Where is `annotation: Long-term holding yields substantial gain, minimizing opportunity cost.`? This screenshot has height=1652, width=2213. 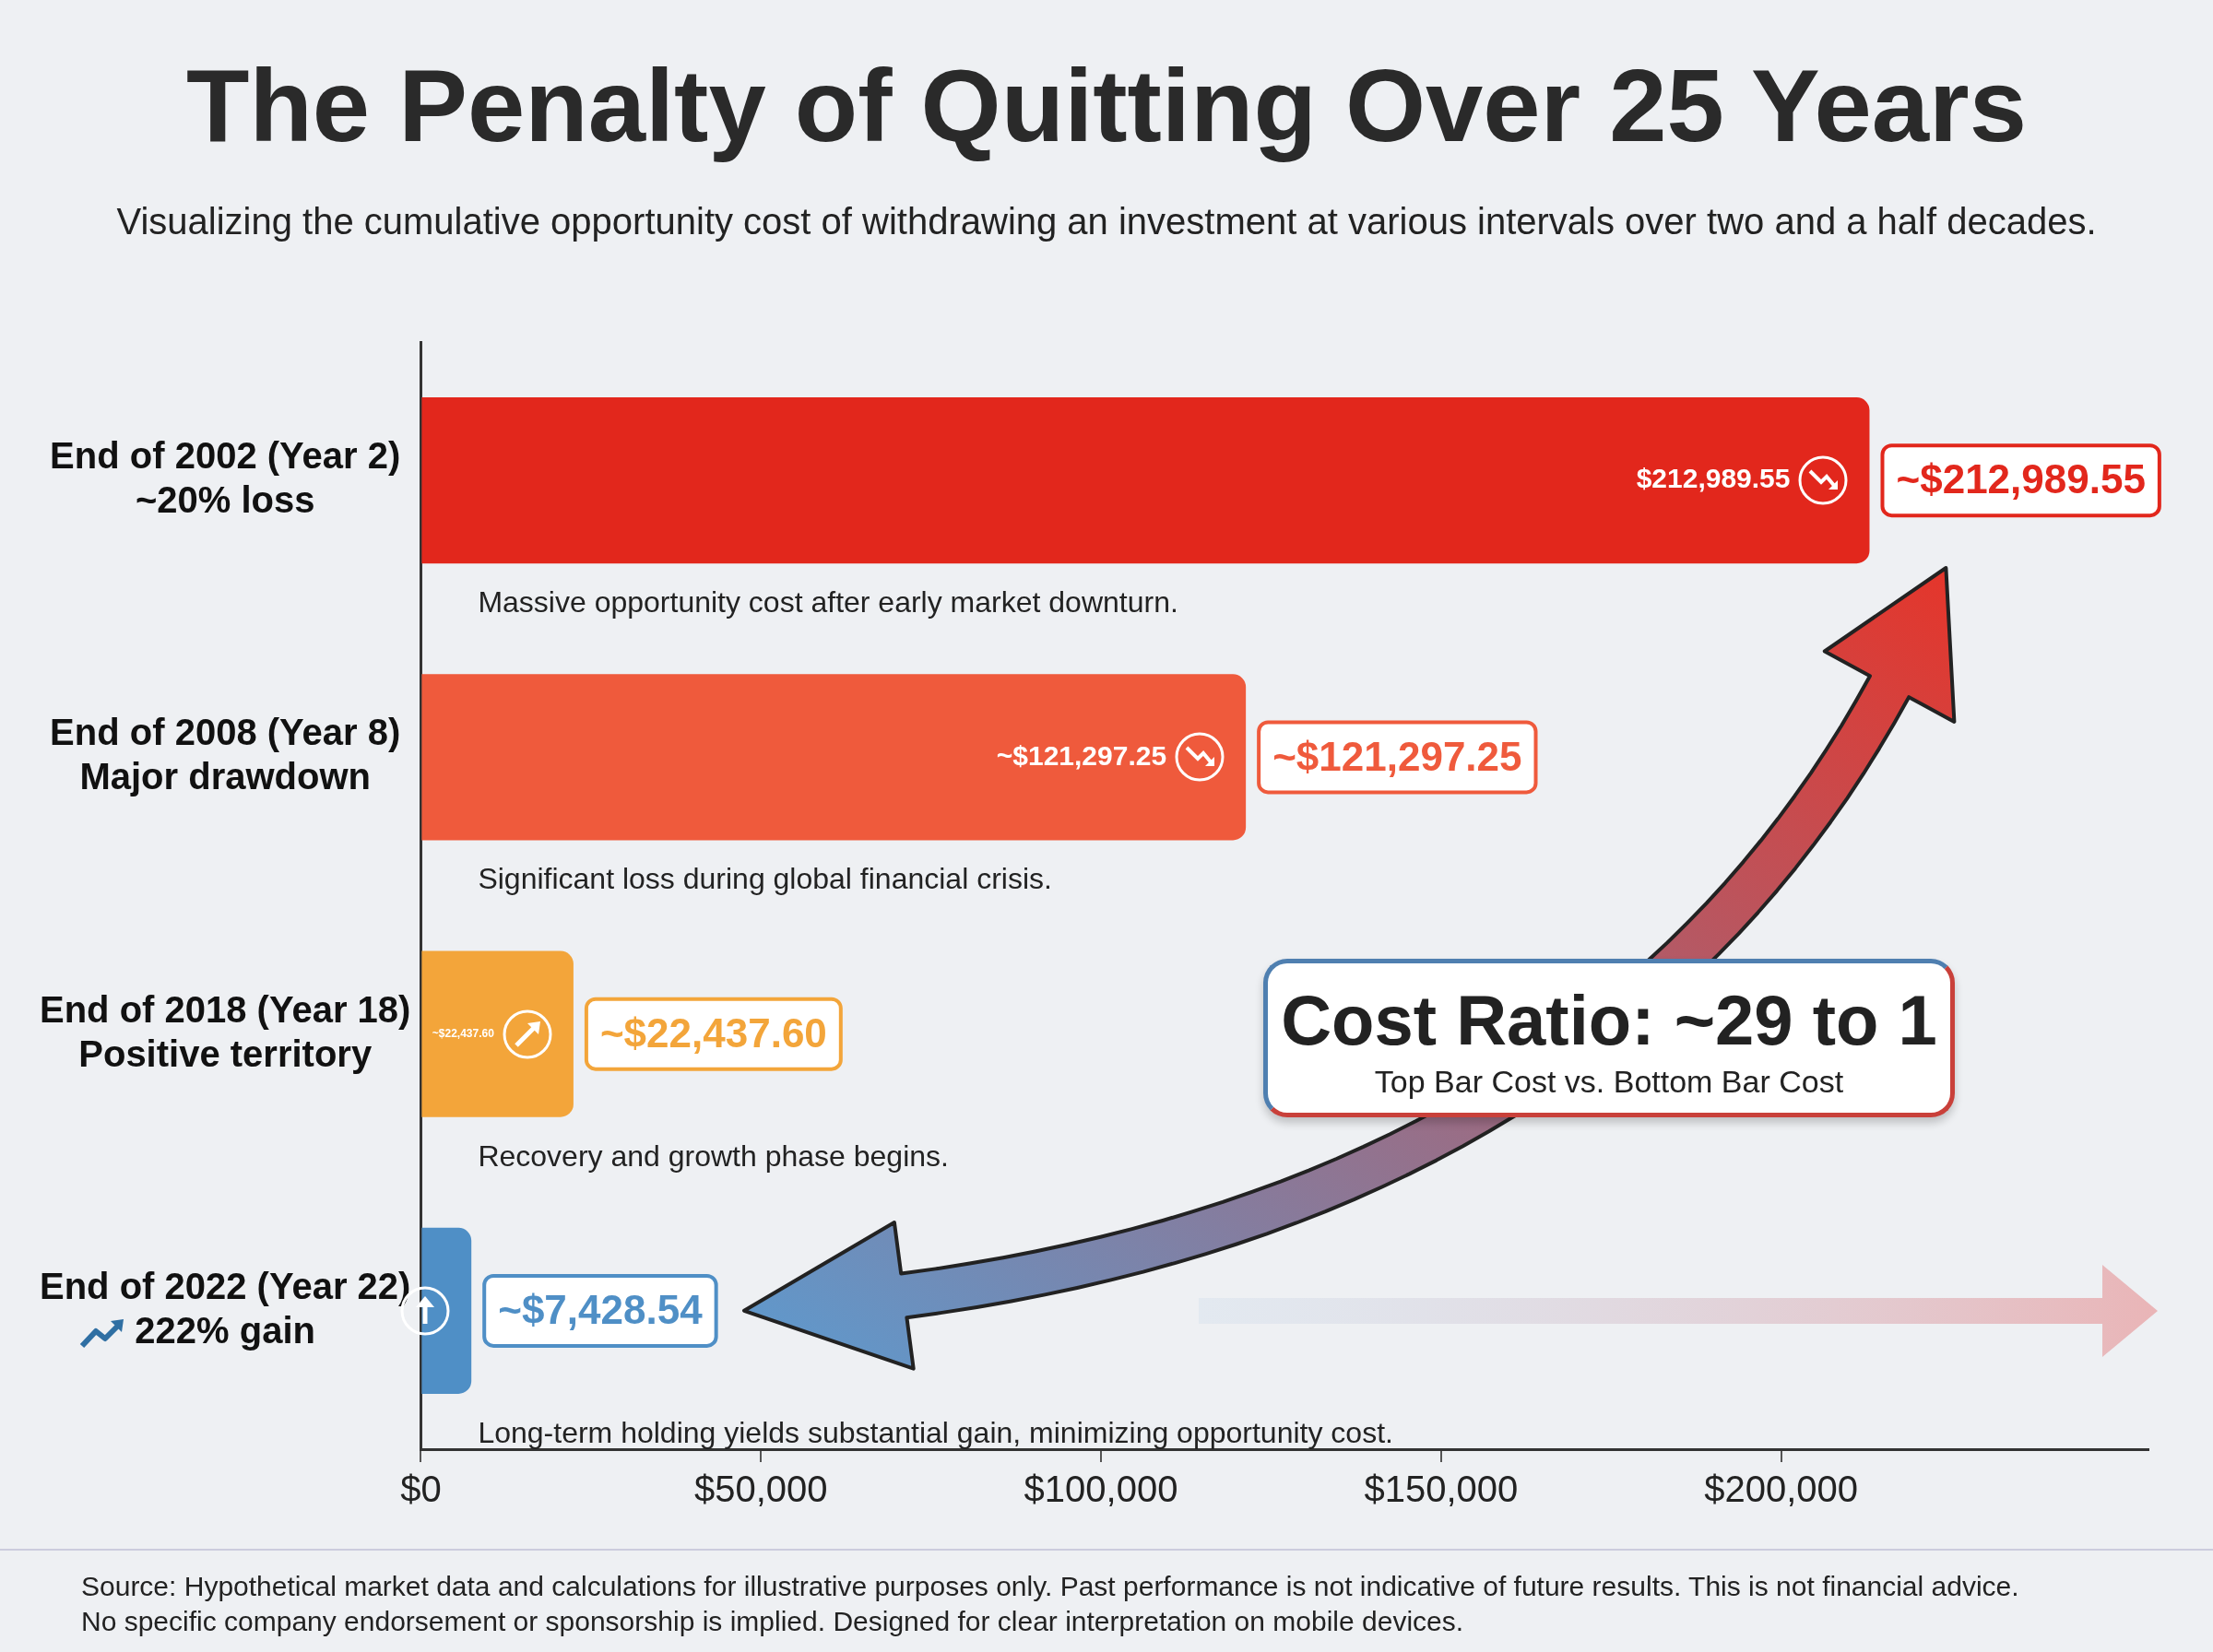
annotation: Long-term holding yields substantial gain, minimizing opportunity cost. is located at coordinates (935, 1432).